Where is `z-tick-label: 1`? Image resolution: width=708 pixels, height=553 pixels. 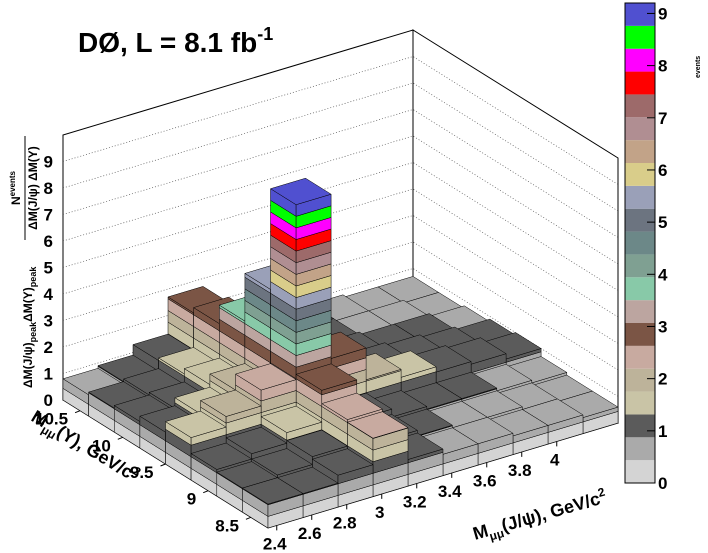 z-tick-label: 1 is located at coordinates (48, 374).